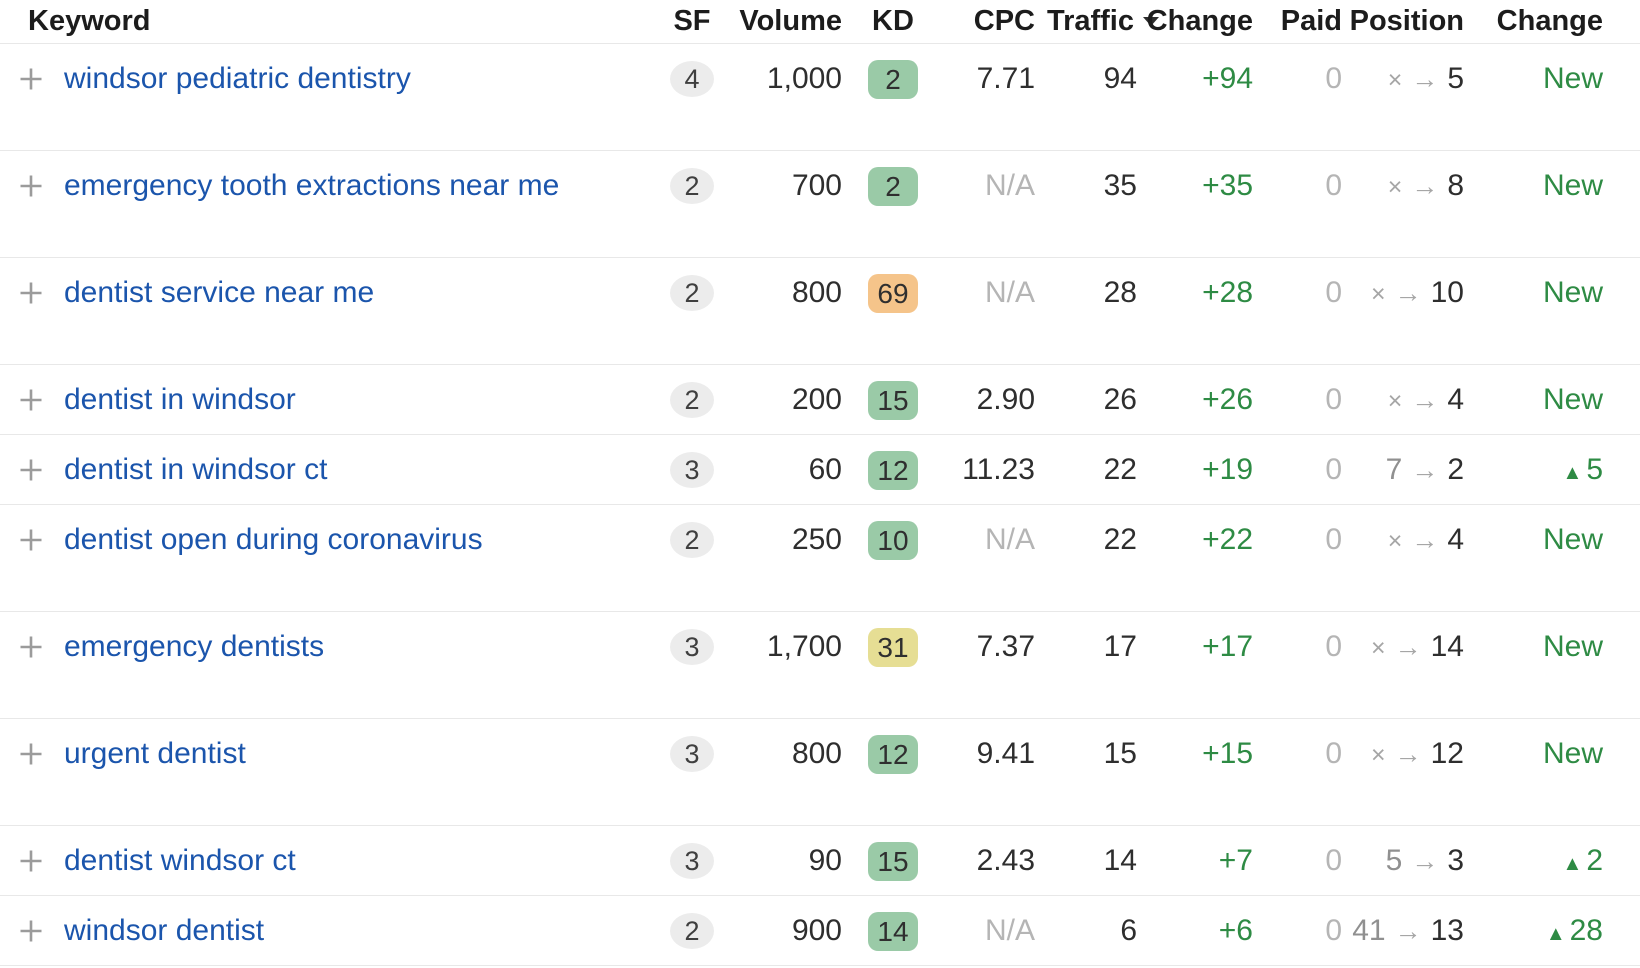 Image resolution: width=1640 pixels, height=968 pixels. I want to click on position-cell: × → 10, so click(1403, 285).